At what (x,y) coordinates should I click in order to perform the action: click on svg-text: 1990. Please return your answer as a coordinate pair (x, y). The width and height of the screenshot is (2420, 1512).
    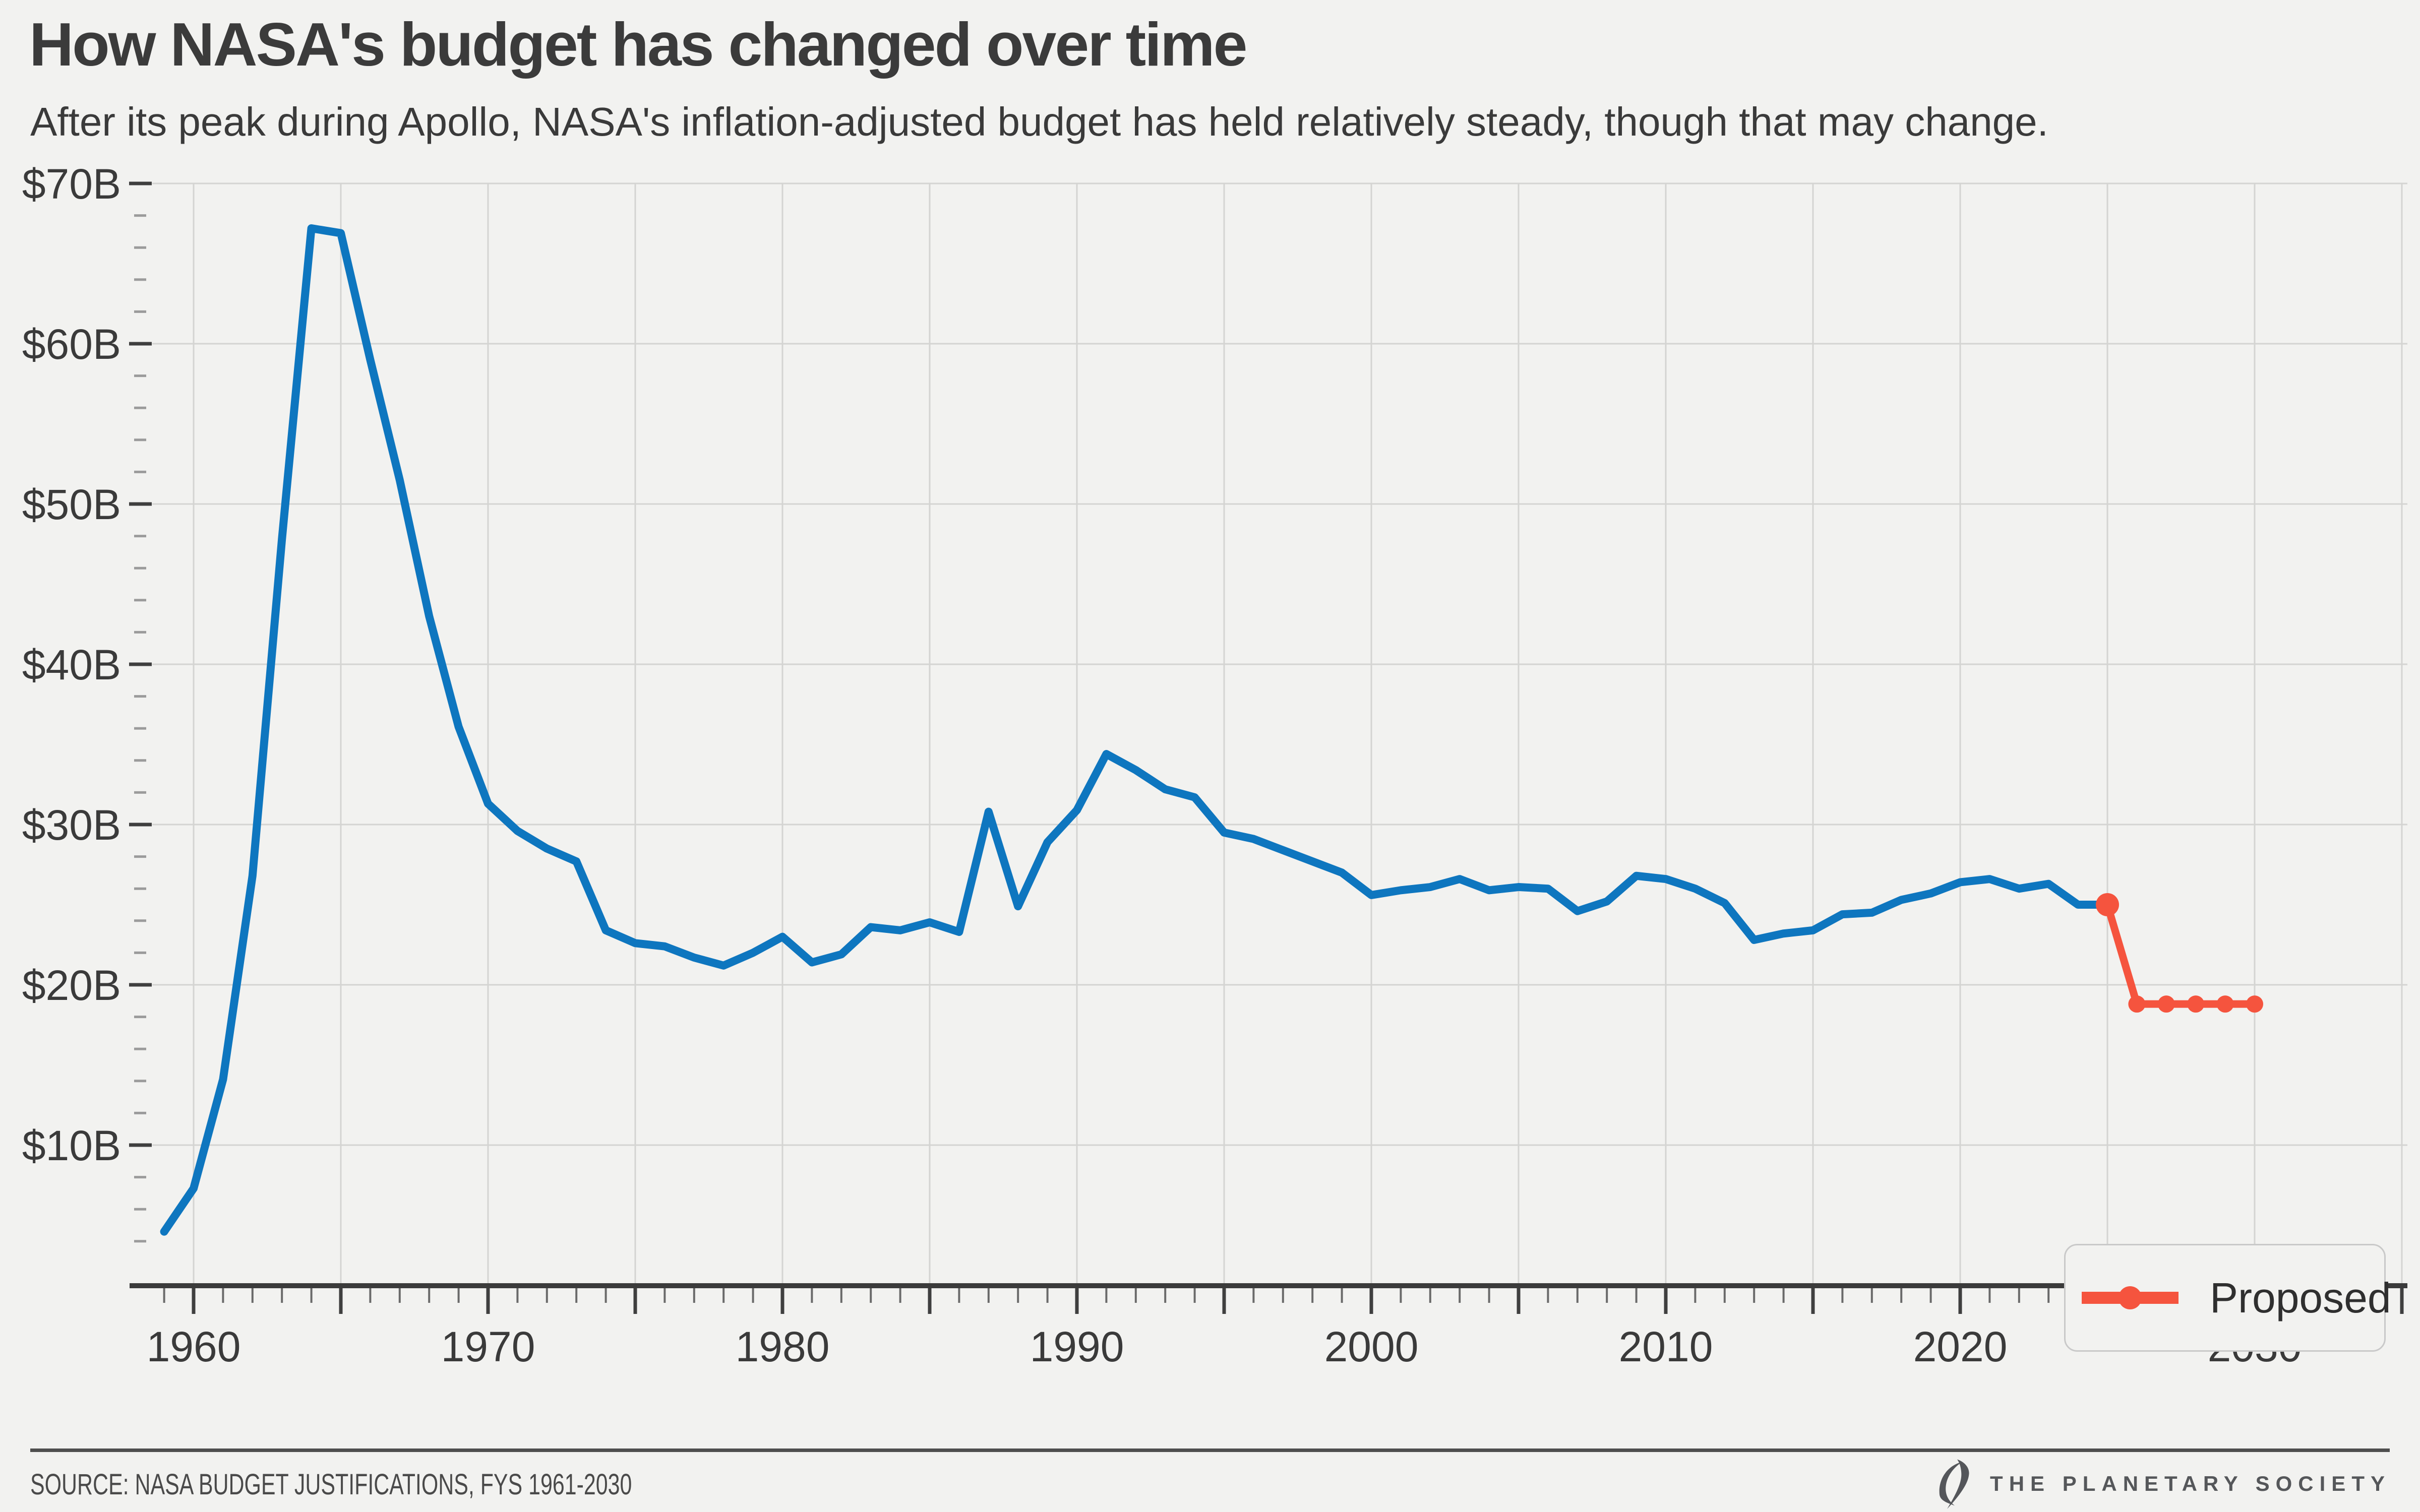
    Looking at the image, I should click on (1077, 1346).